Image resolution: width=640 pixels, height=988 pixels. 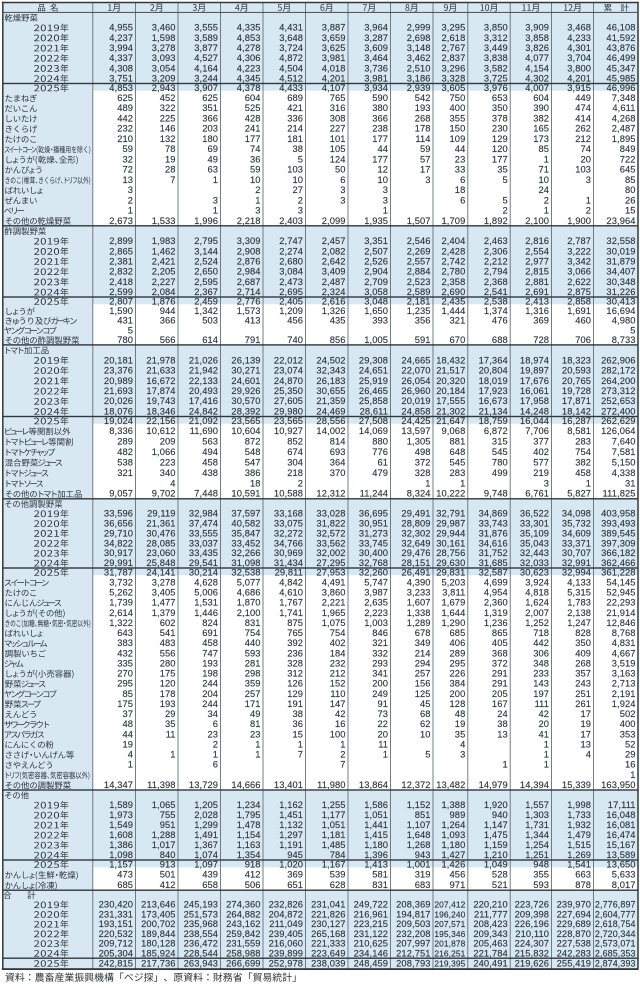 I want to click on svg-text: 81, so click(x=255, y=724).